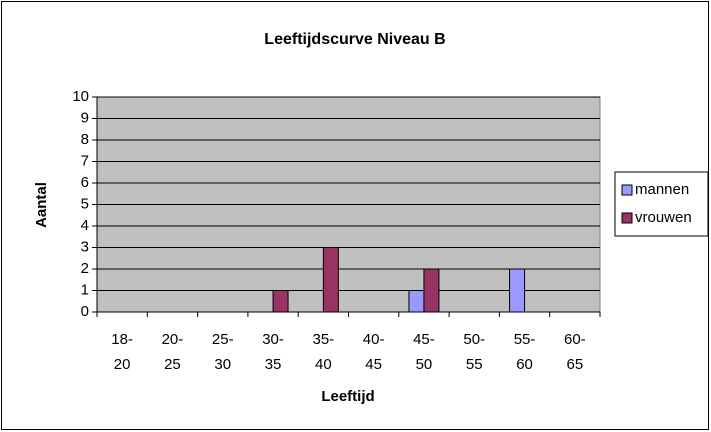  Describe the element at coordinates (85, 182) in the screenshot. I see `y-tick-label: 6` at that location.